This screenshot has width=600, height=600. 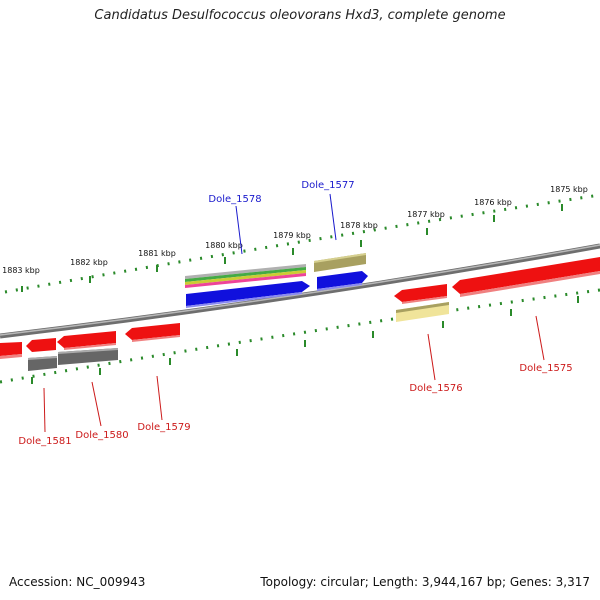 What do you see at coordinates (157, 253) in the screenshot?
I see `kbp-label: 1881 kbp` at bounding box center [157, 253].